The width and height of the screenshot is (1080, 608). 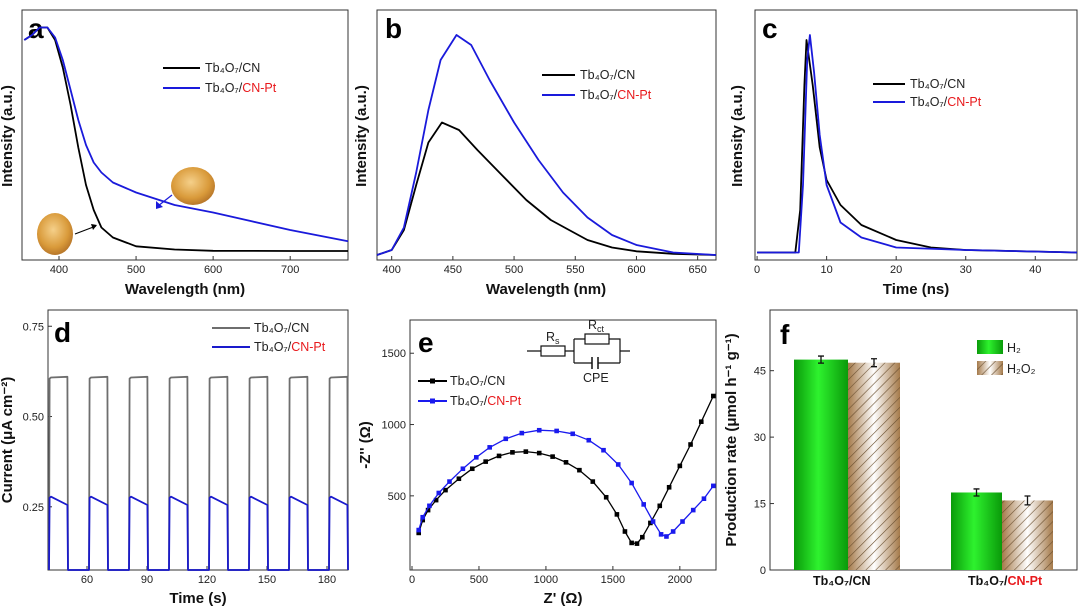 What do you see at coordinates (785, 334) in the screenshot?
I see `panel-letter: f` at bounding box center [785, 334].